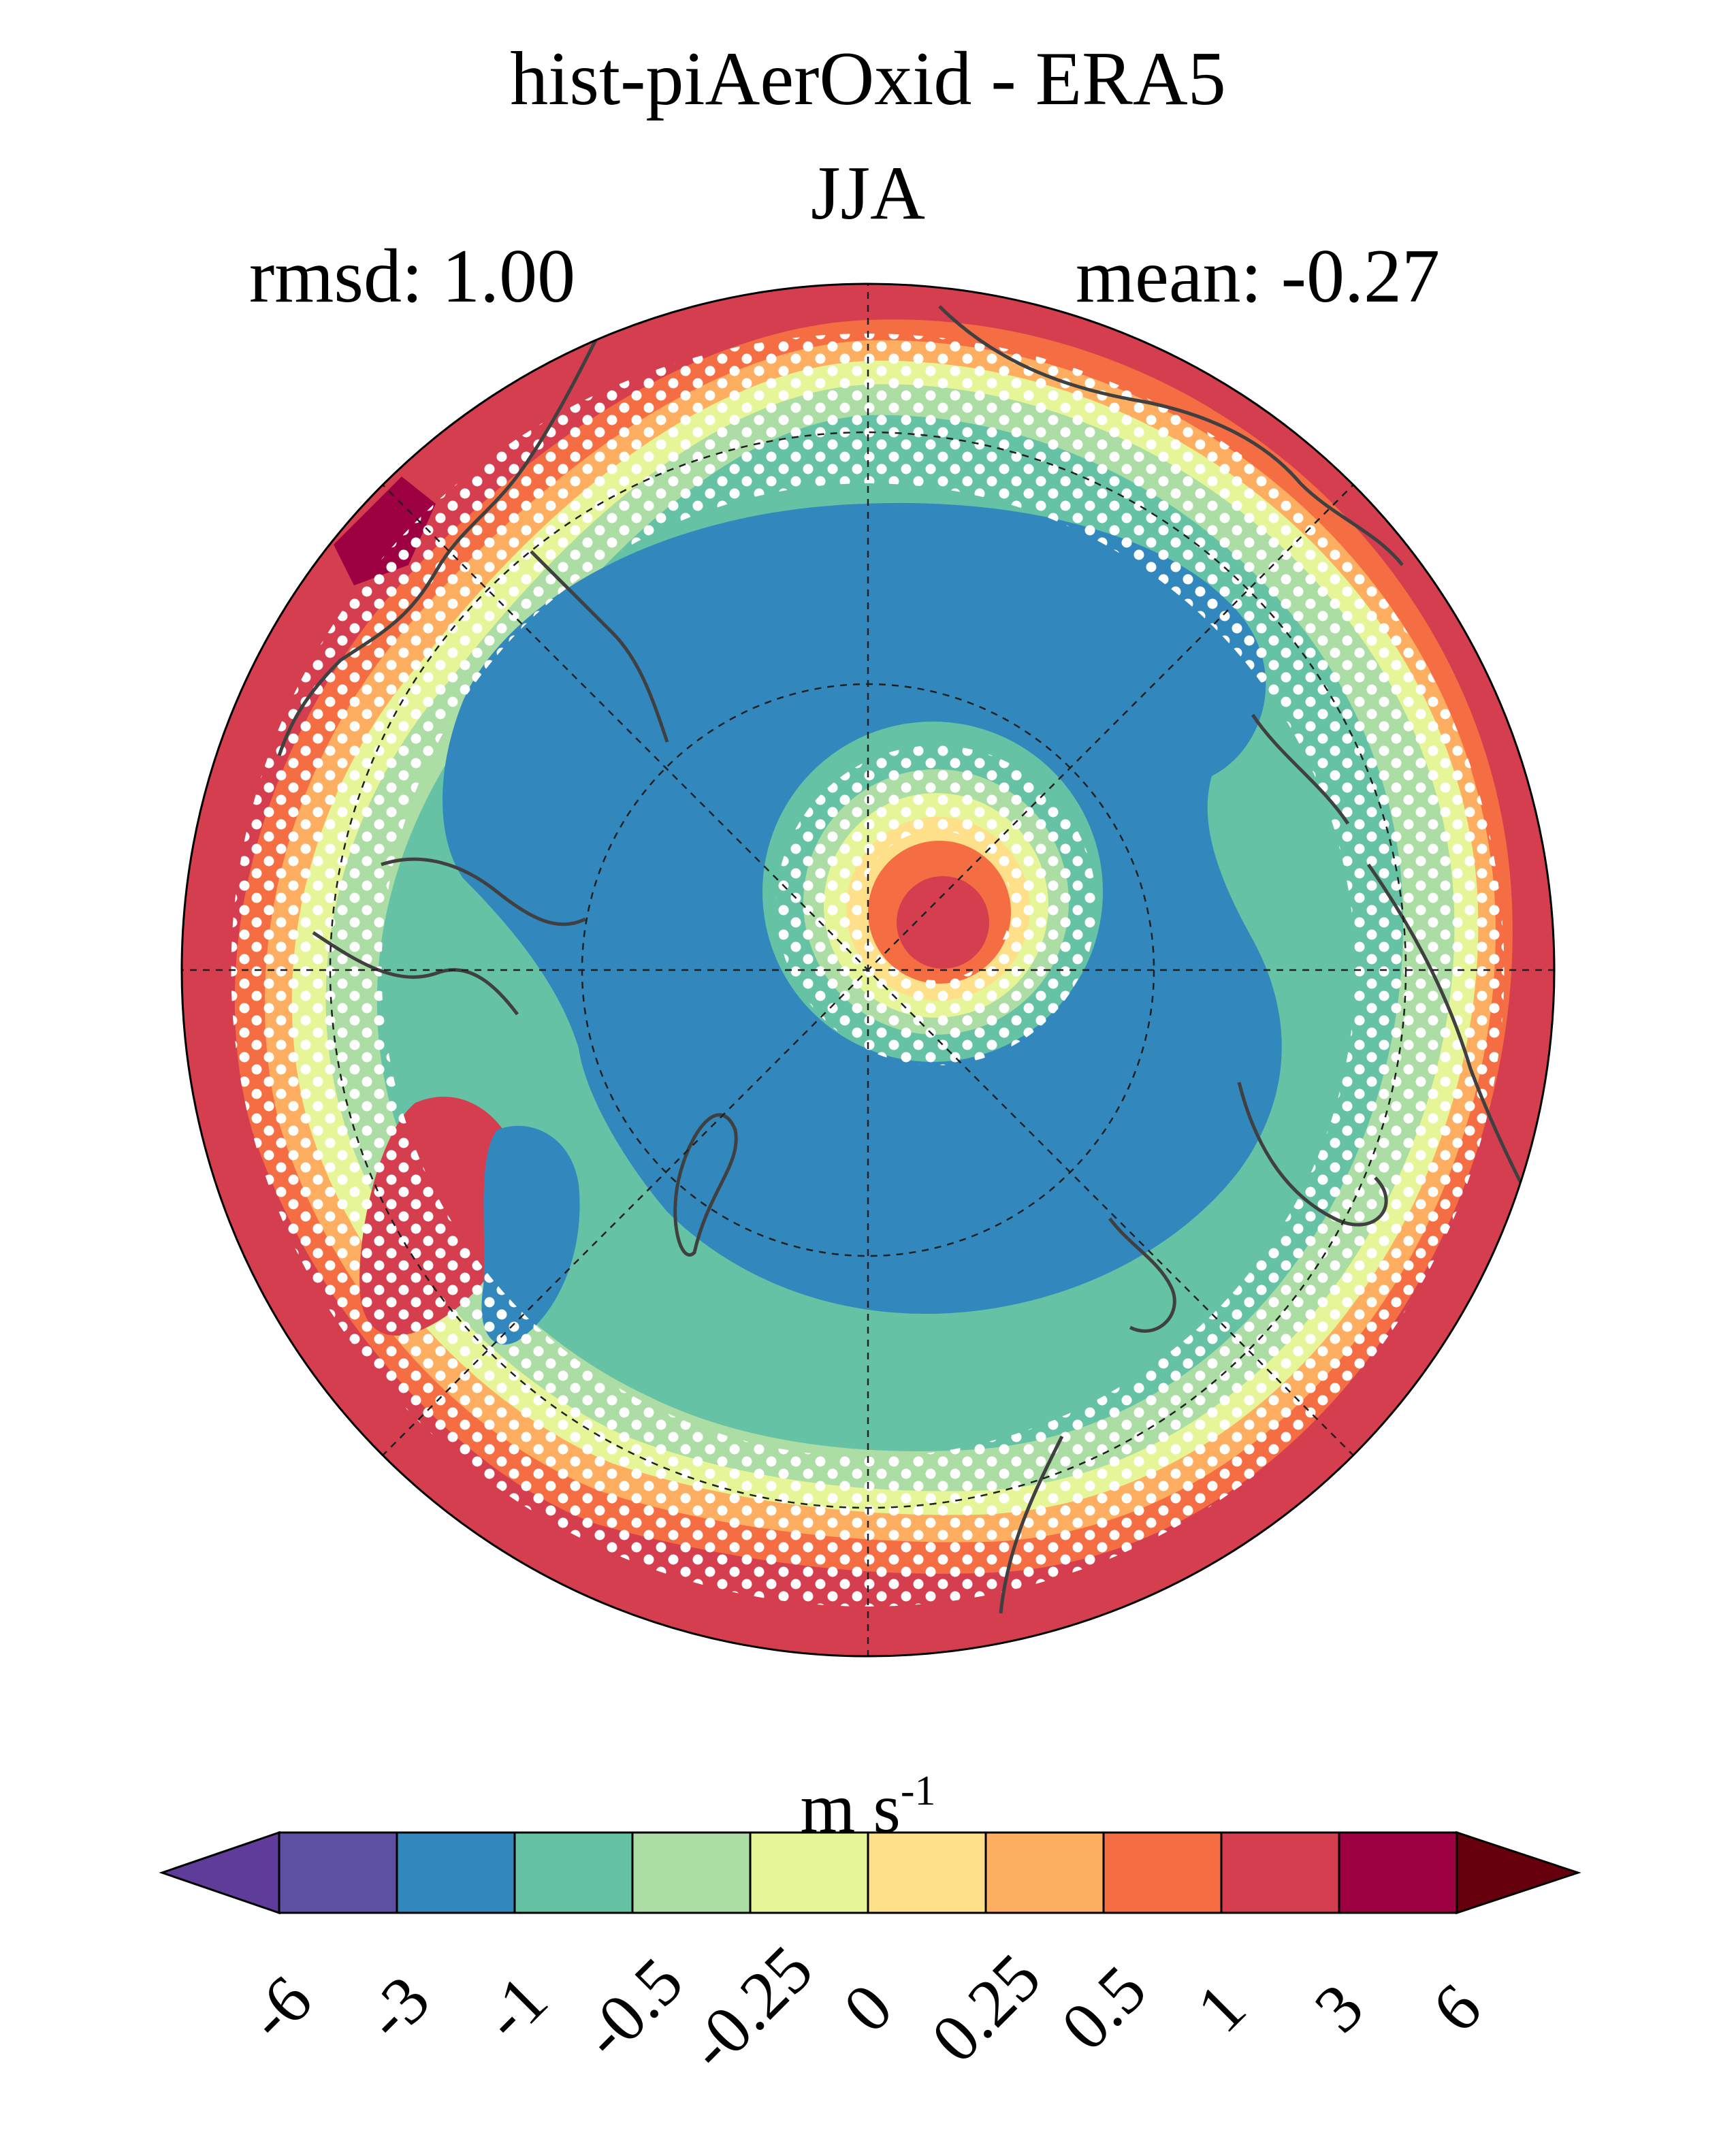  What do you see at coordinates (1221, 2008) in the screenshot?
I see `colorbar-tick-label: 1` at bounding box center [1221, 2008].